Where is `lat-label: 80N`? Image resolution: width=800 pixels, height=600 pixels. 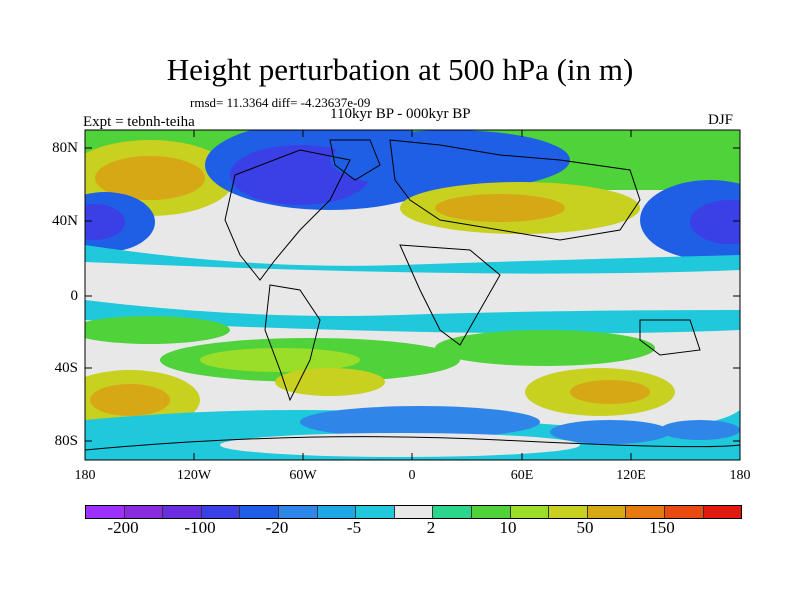 lat-label: 80N is located at coordinates (65, 148).